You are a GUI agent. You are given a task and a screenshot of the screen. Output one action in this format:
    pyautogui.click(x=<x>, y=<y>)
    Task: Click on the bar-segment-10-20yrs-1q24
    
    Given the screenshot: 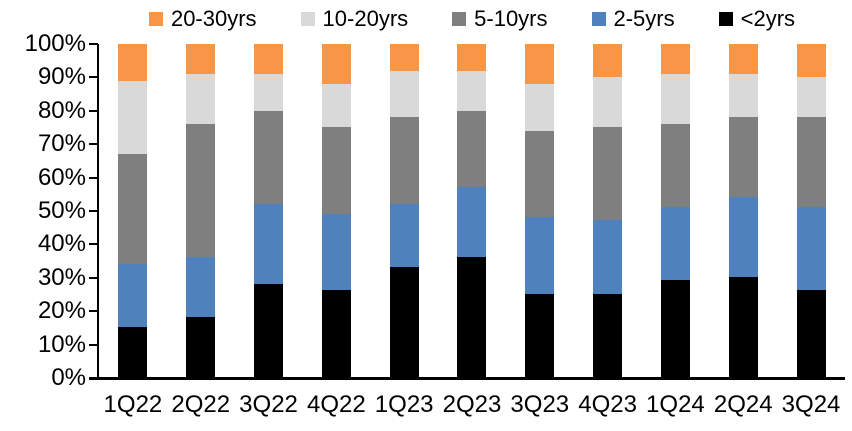 What is the action you would take?
    pyautogui.click(x=675, y=98)
    